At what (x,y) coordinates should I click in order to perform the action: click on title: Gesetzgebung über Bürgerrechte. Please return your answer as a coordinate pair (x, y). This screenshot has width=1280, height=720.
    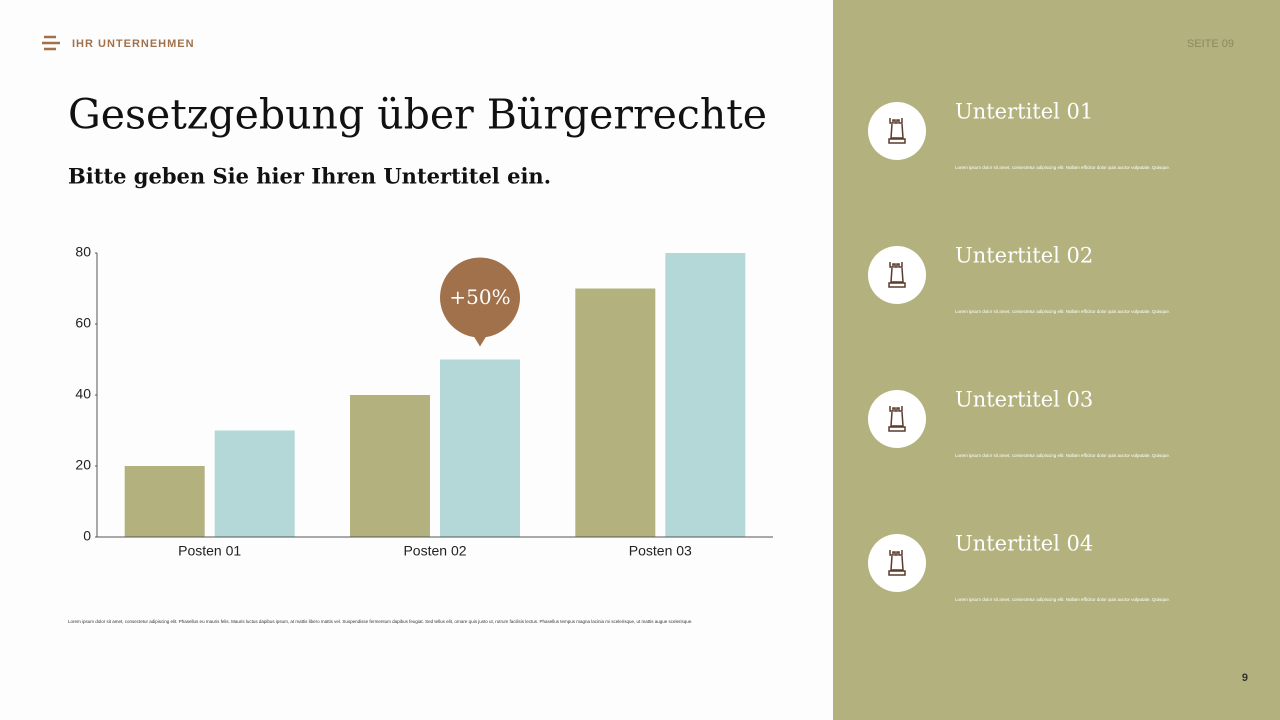
    Looking at the image, I should click on (417, 115).